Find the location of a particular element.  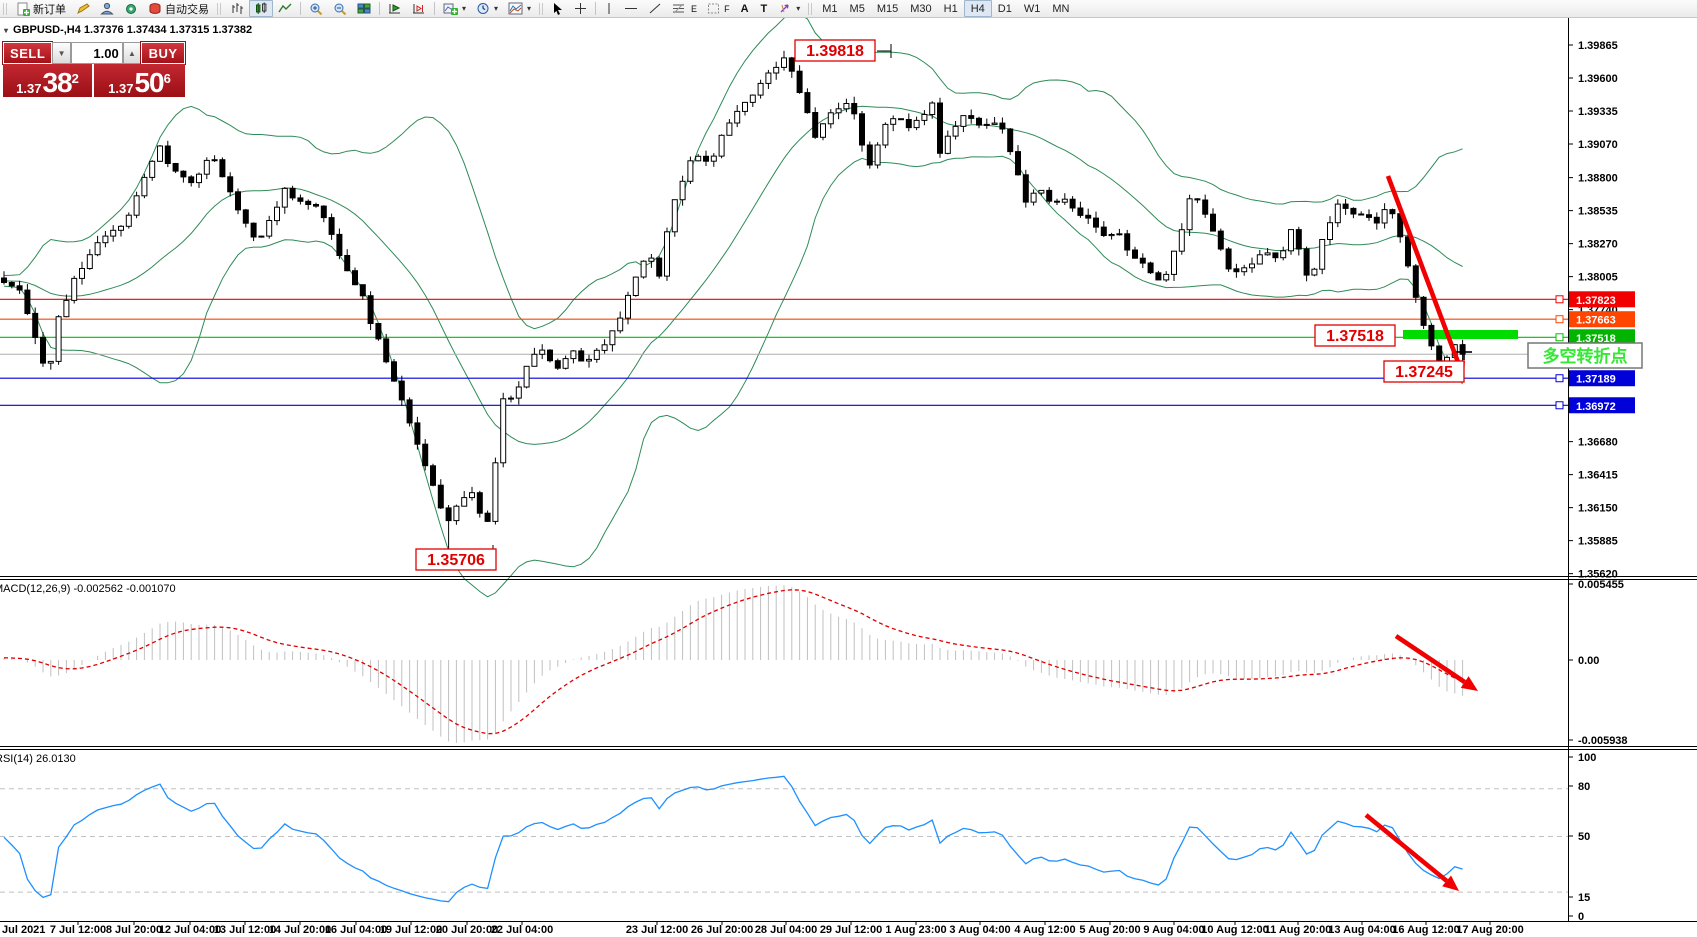

cursor-tool-button is located at coordinates (558, 8).